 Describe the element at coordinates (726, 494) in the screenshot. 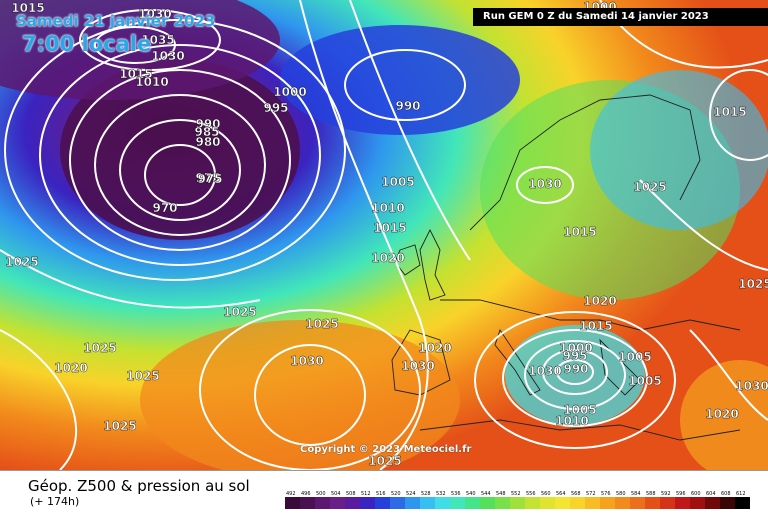

I see `scale-tick-label: 608` at that location.